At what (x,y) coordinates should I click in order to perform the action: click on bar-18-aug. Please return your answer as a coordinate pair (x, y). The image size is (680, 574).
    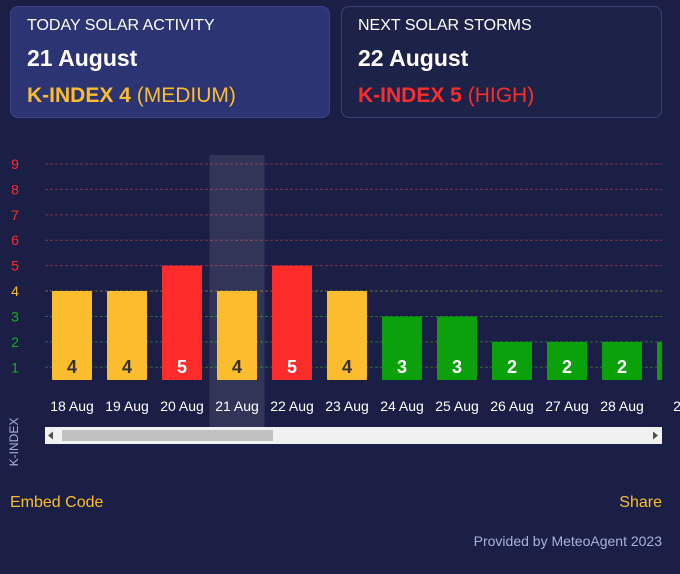
    Looking at the image, I should click on (72, 335).